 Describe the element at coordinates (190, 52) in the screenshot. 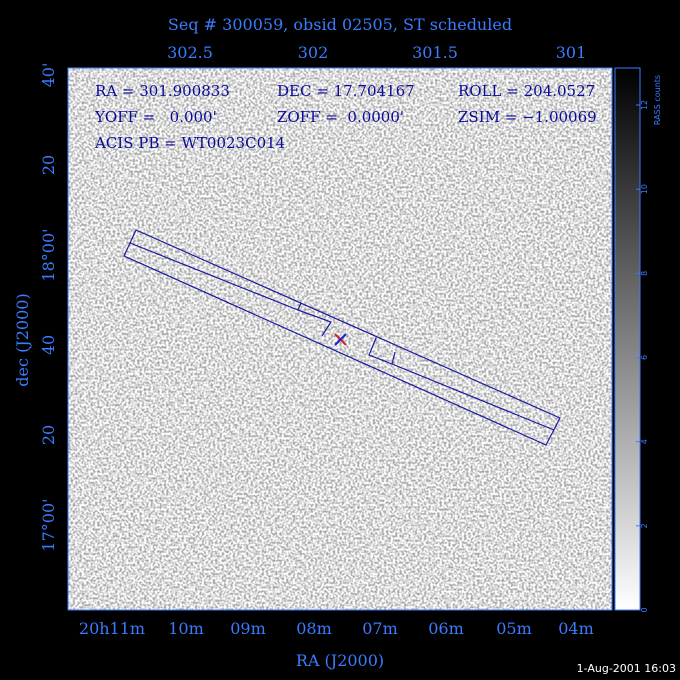

I see `top-tick-label: 302.5` at that location.